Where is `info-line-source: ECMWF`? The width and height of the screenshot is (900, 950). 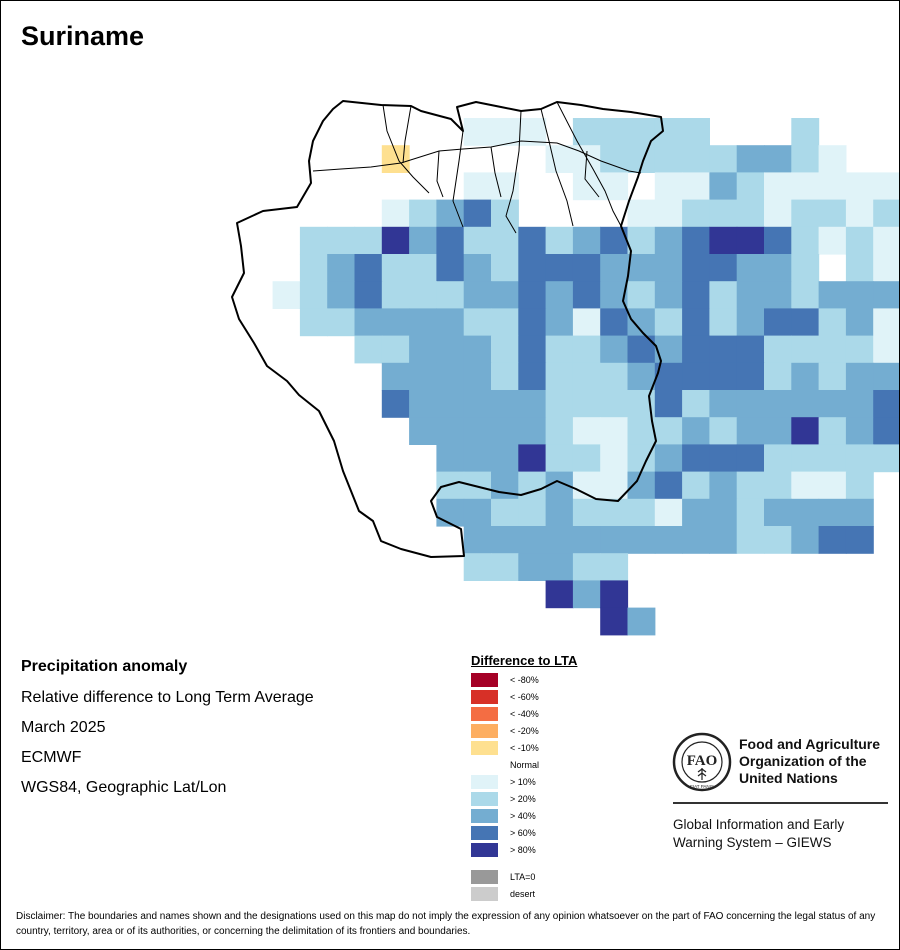
info-line-source: ECMWF is located at coordinates (51, 757).